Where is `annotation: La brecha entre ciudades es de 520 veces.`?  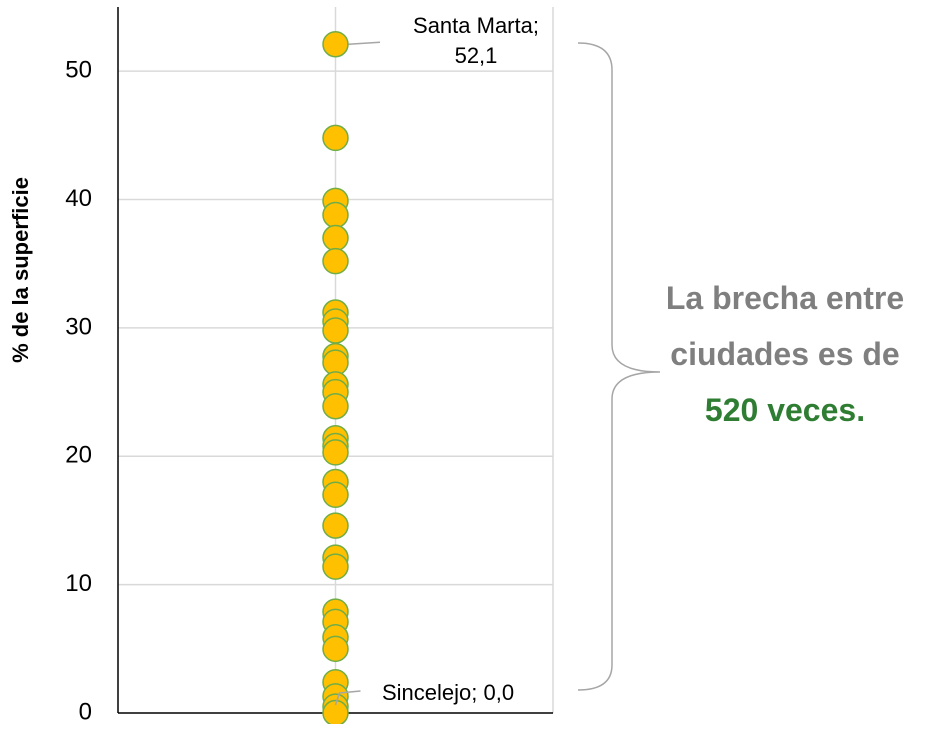 annotation: La brecha entre ciudades es de 520 veces. is located at coordinates (781, 354).